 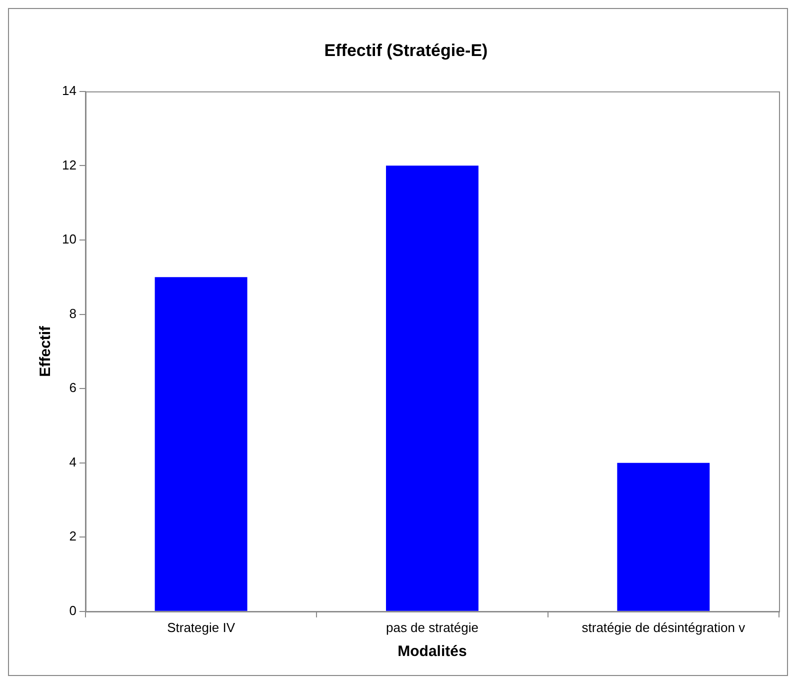 I want to click on y-tick-label: 0, so click(x=72, y=610).